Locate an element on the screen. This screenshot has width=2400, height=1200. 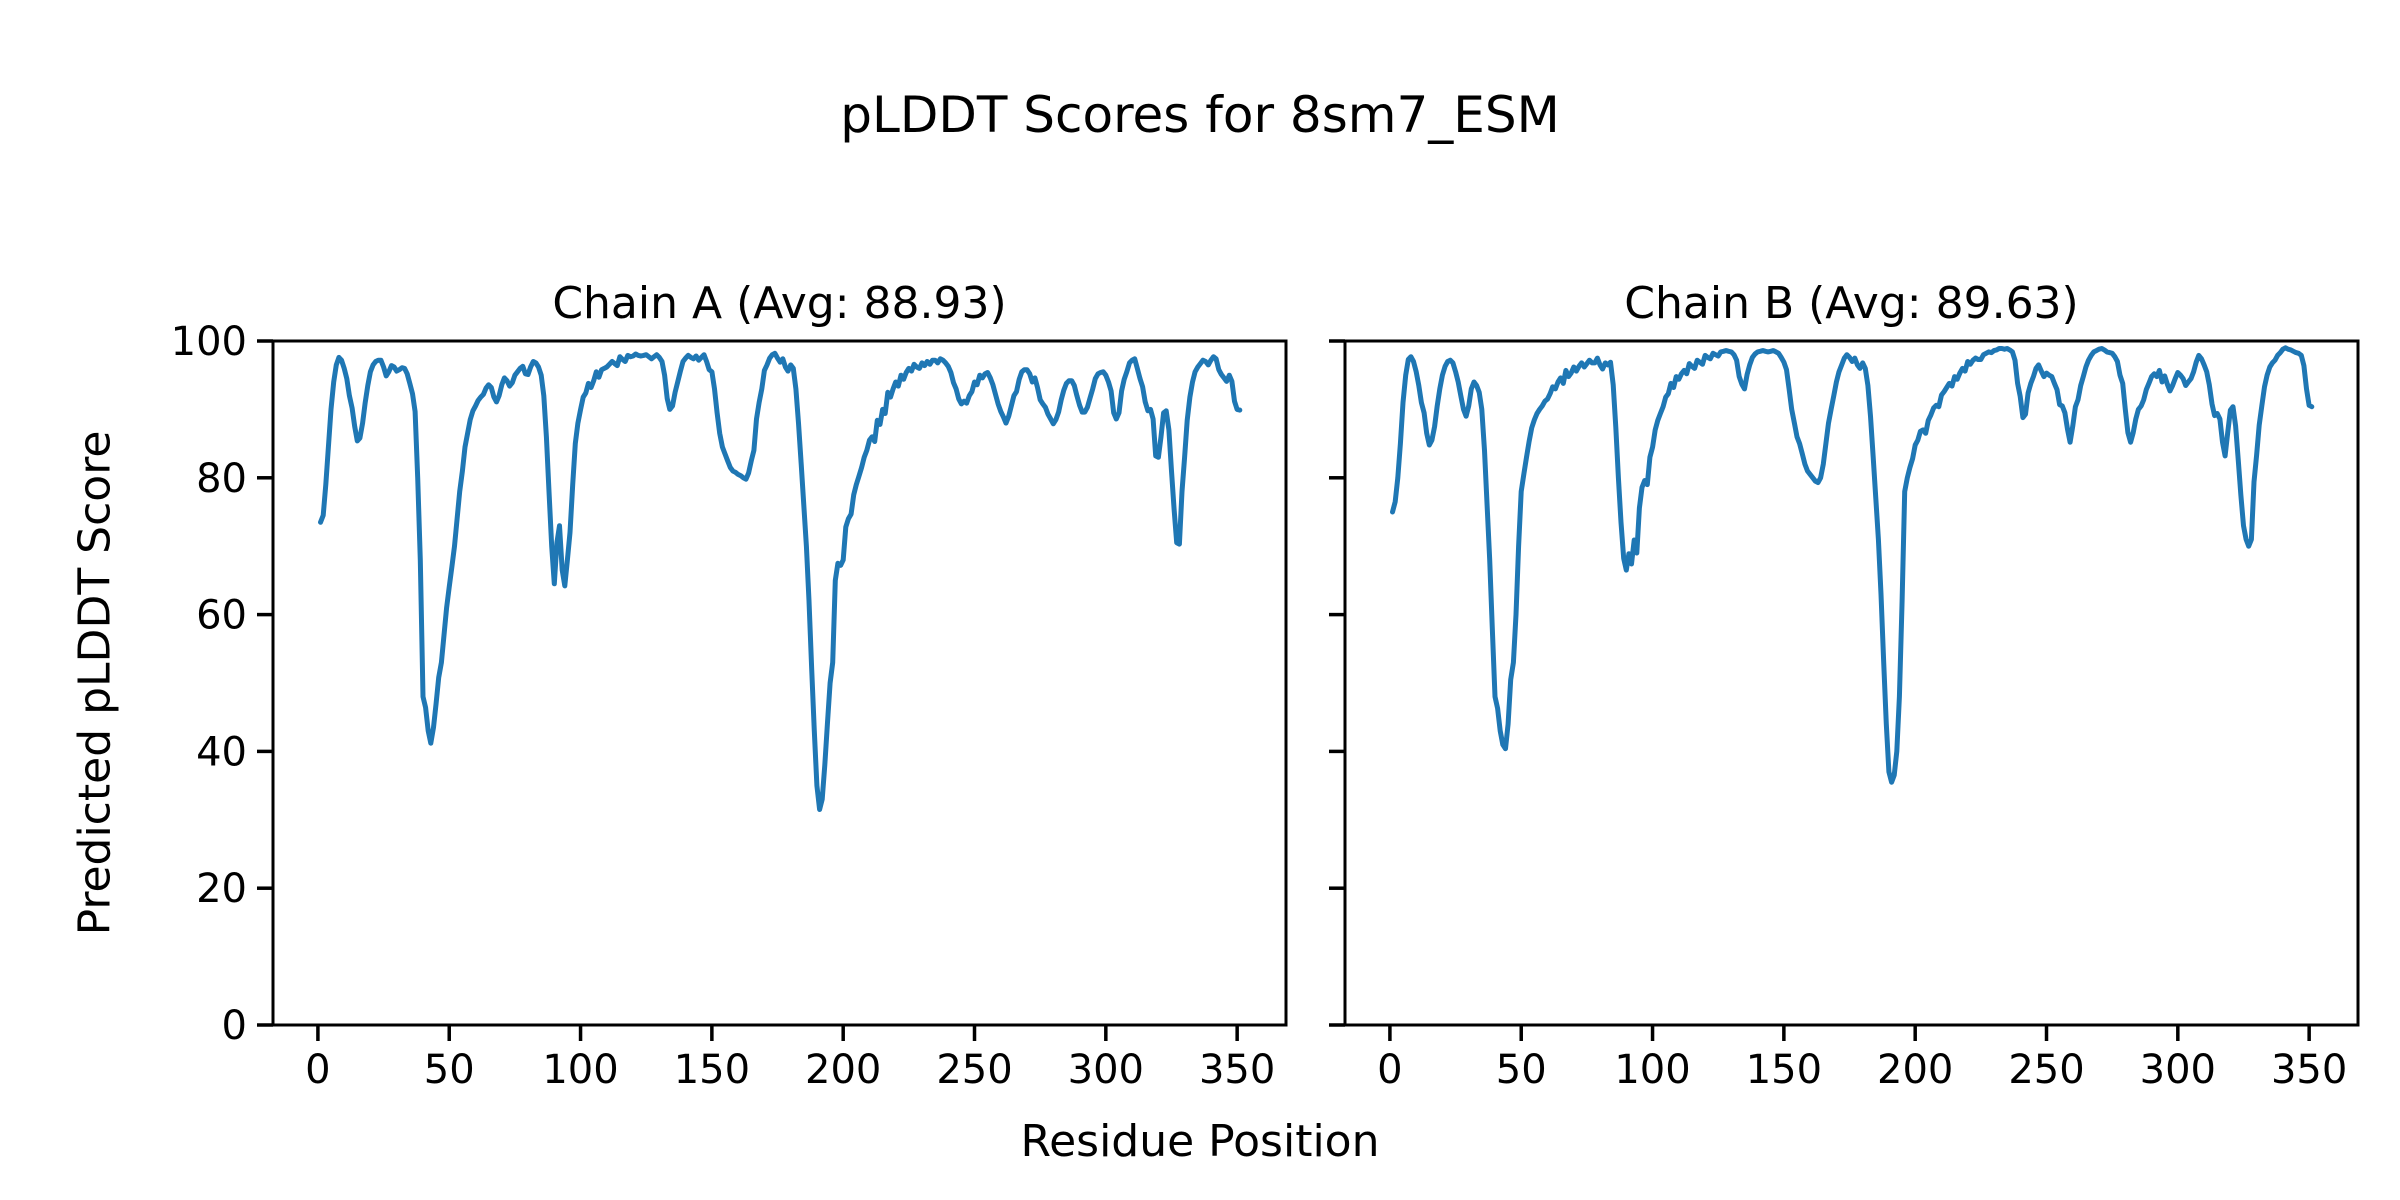
chain-a-plddt-line is located at coordinates (780, 581).